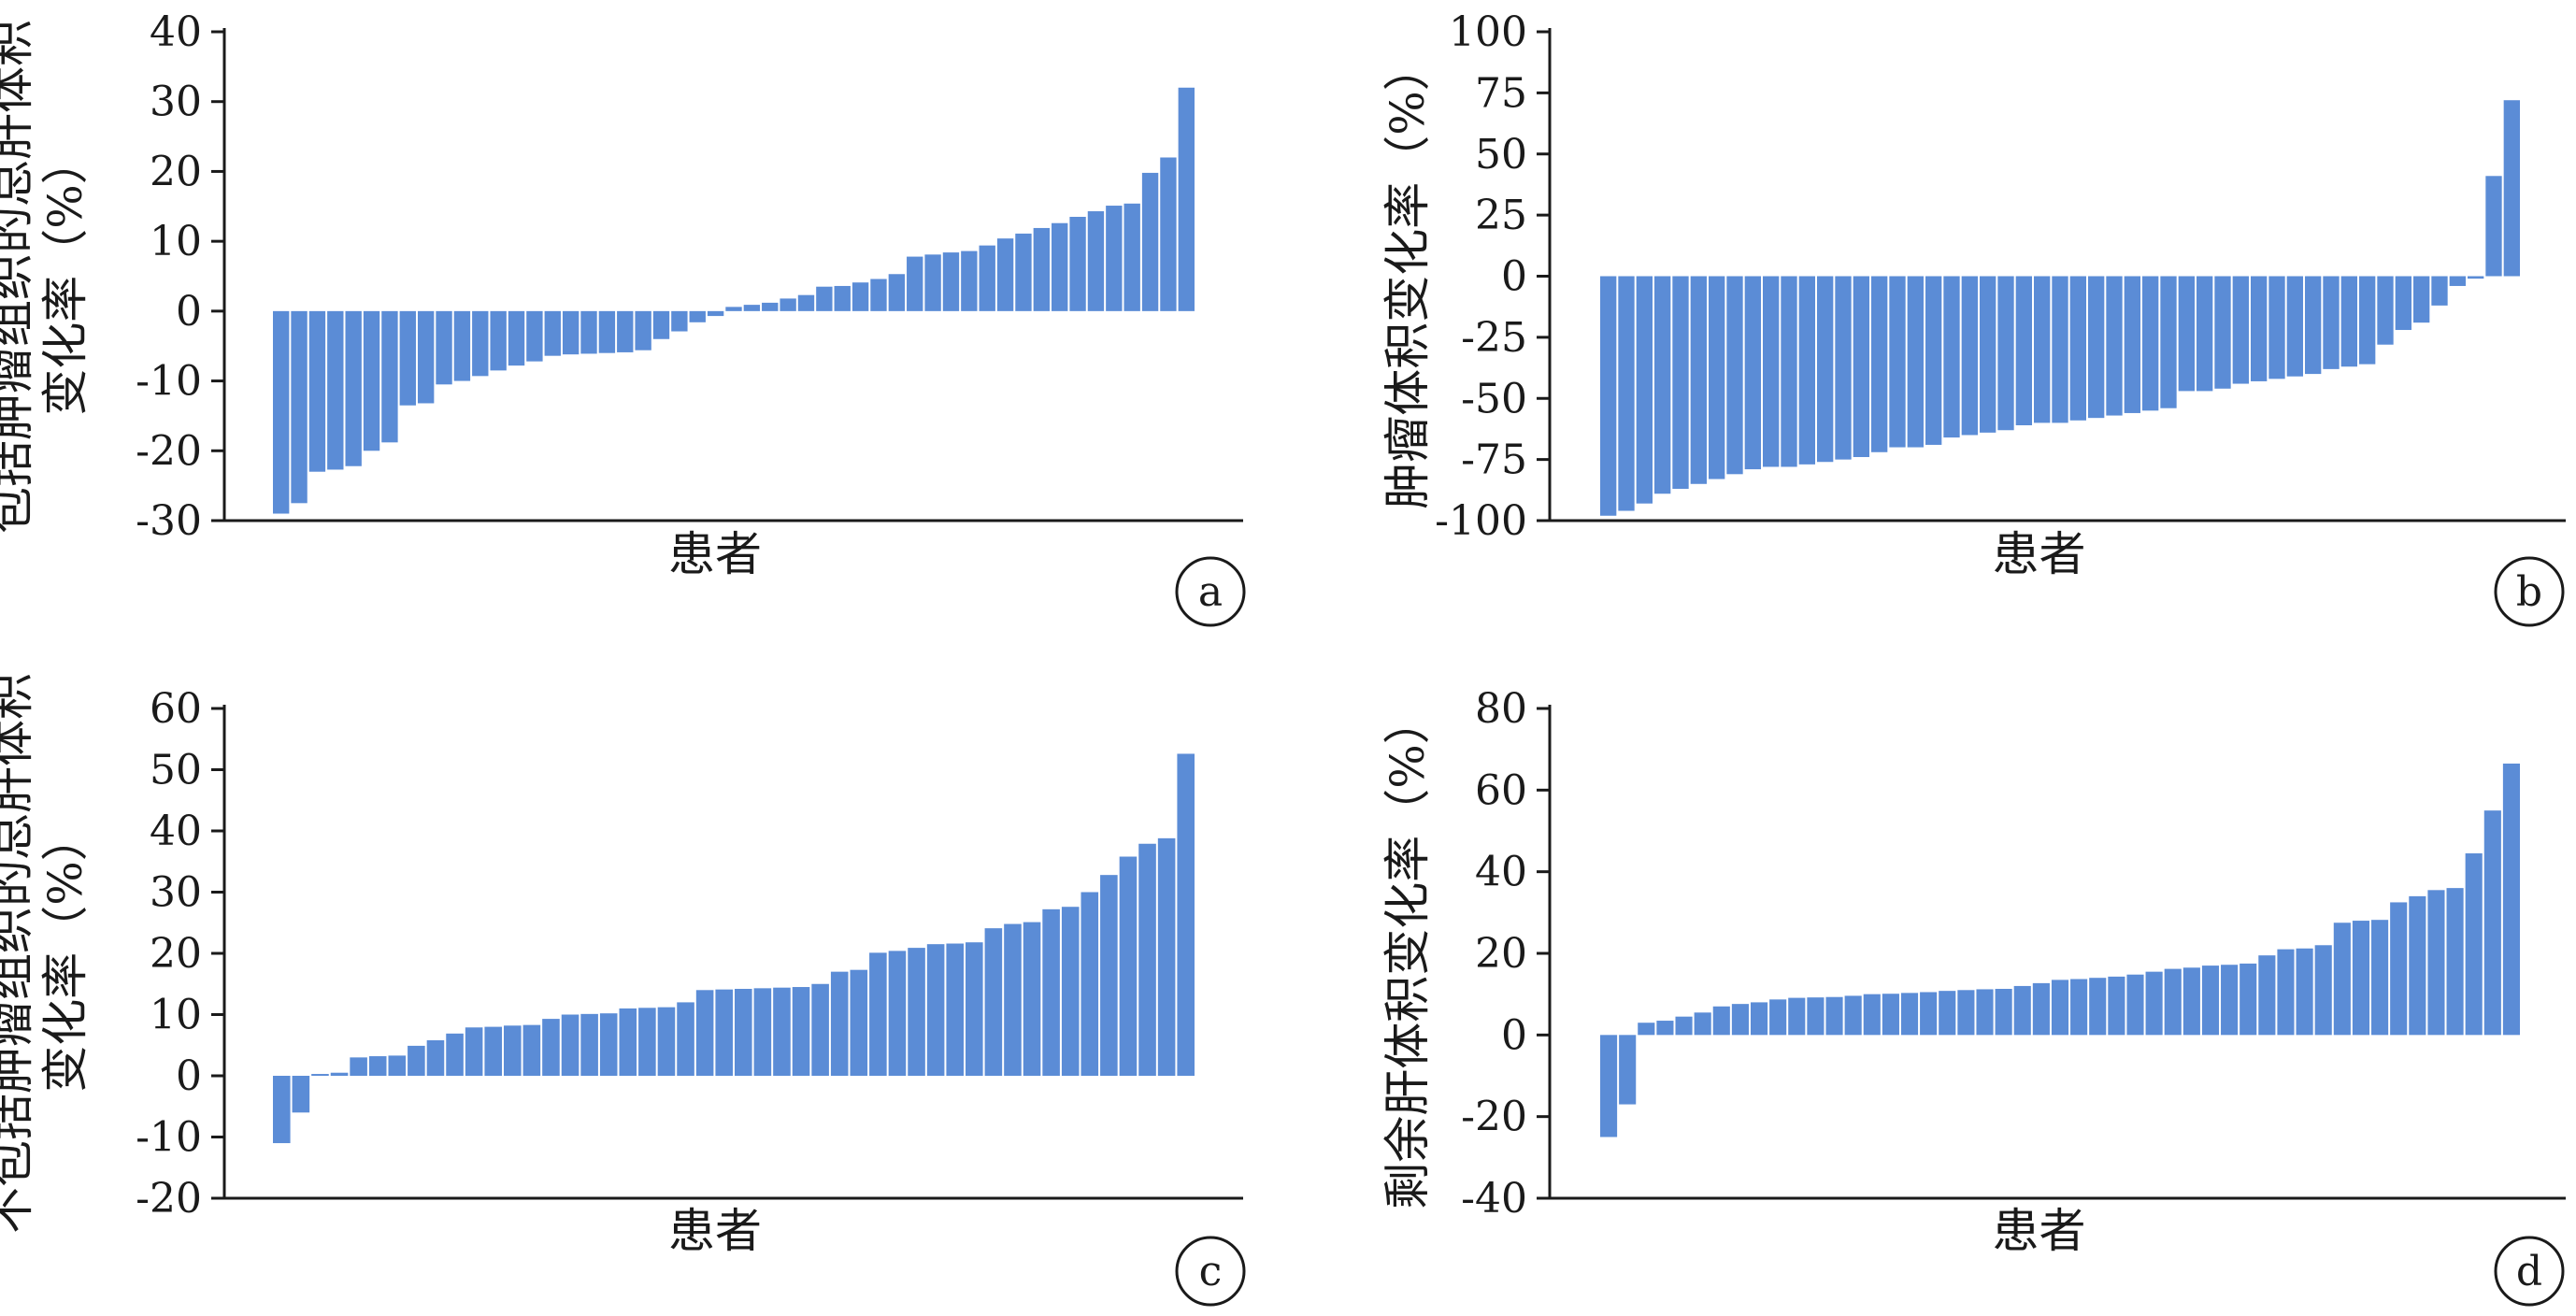 Image resolution: width=2576 pixels, height=1316 pixels. I want to click on y-tick-label-d-0: 80, so click(1501, 709).